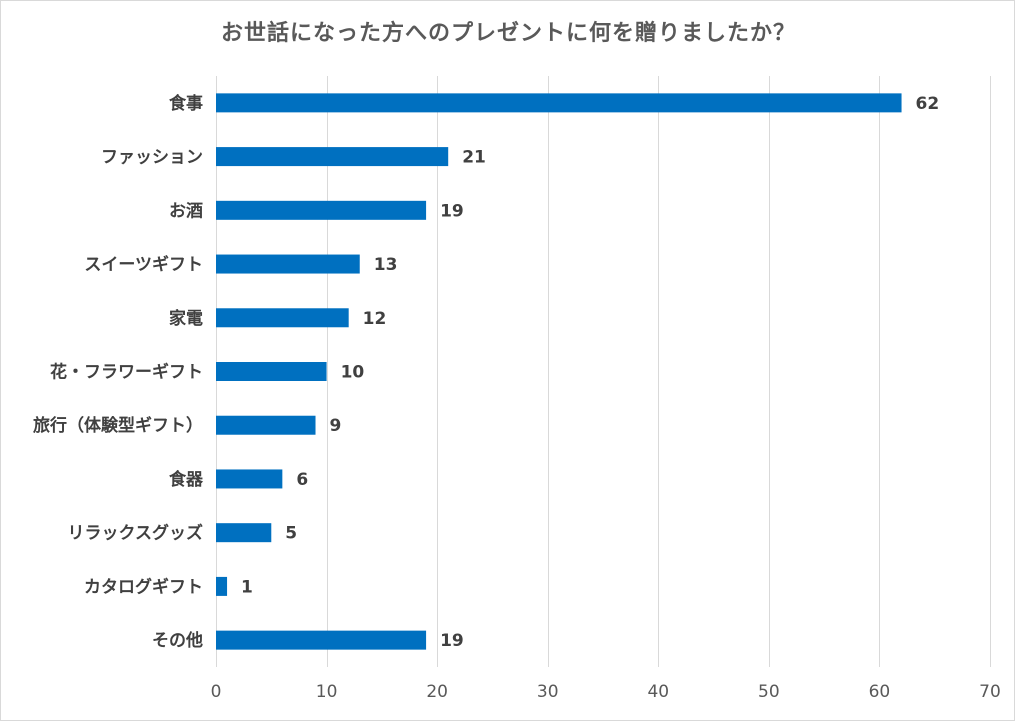 Image resolution: width=1015 pixels, height=721 pixels. Describe the element at coordinates (474, 158) in the screenshot. I see `value-label: 21` at that location.